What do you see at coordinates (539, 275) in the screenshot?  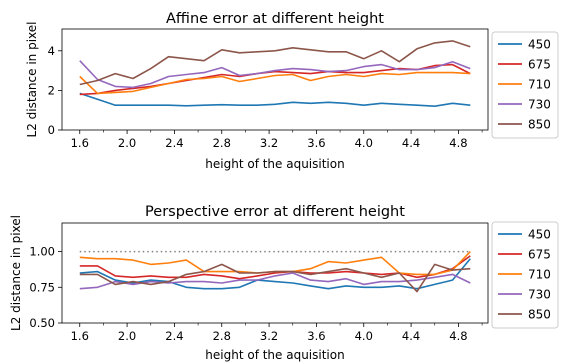 I see `subplot-2-legend-label-710: 710` at bounding box center [539, 275].